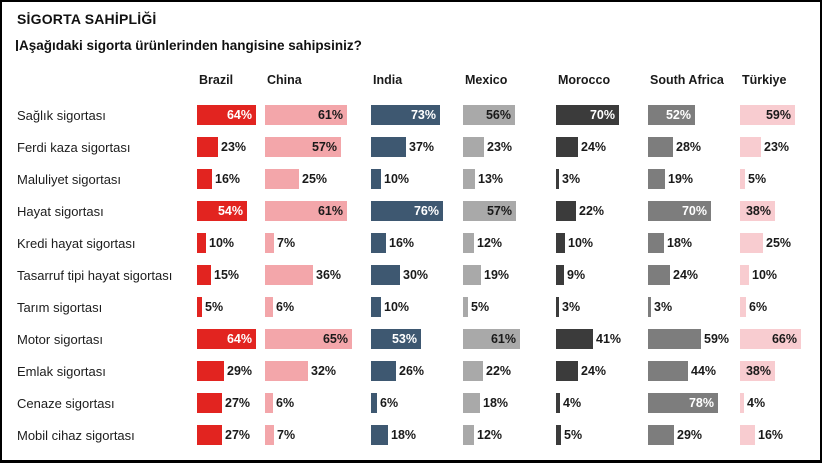  I want to click on value-label: 54%, so click(230, 211).